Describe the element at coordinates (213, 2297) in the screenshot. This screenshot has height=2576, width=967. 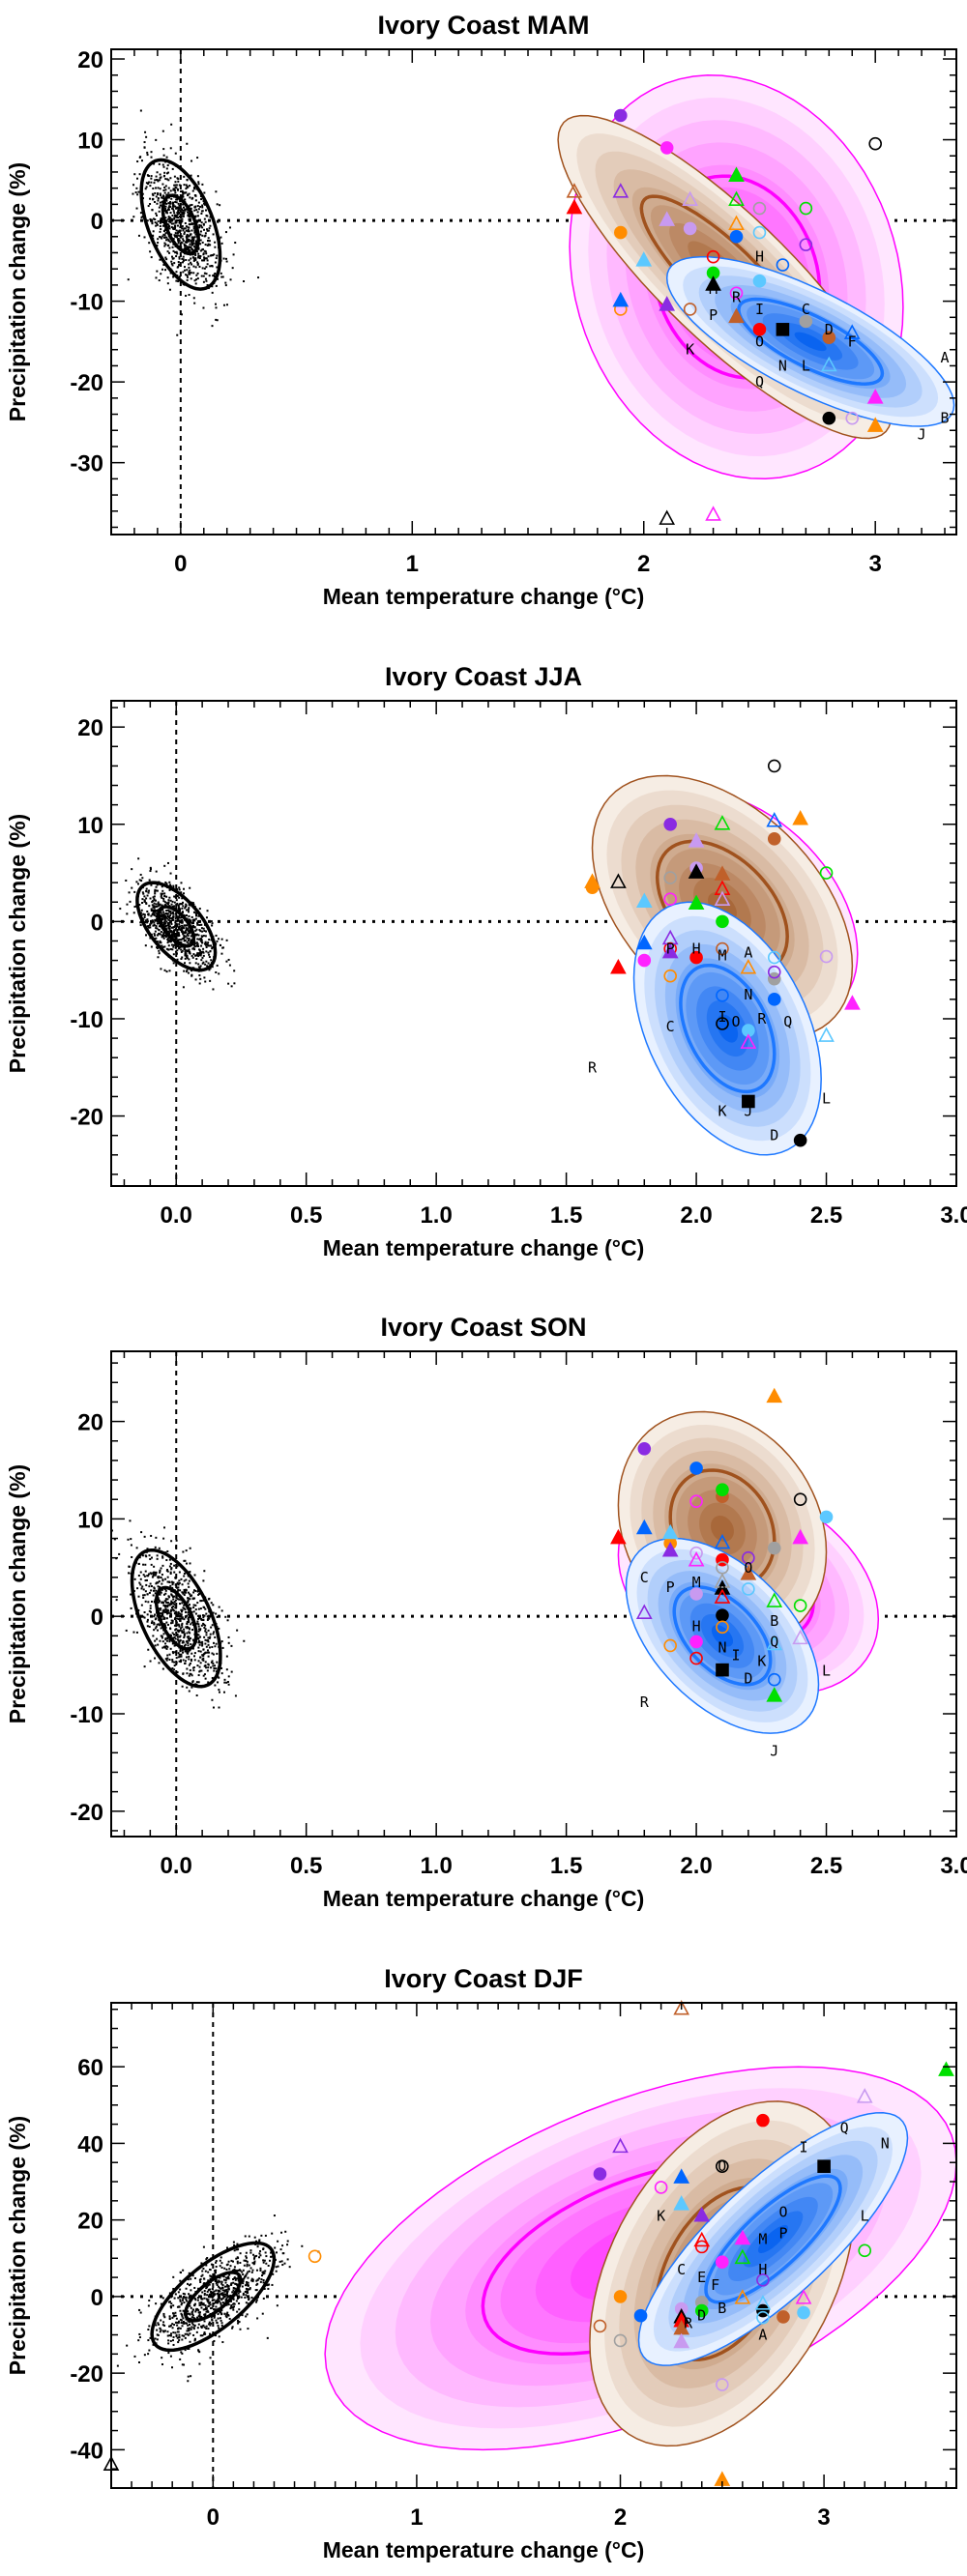
I see `noise-outer-ellipse` at that location.